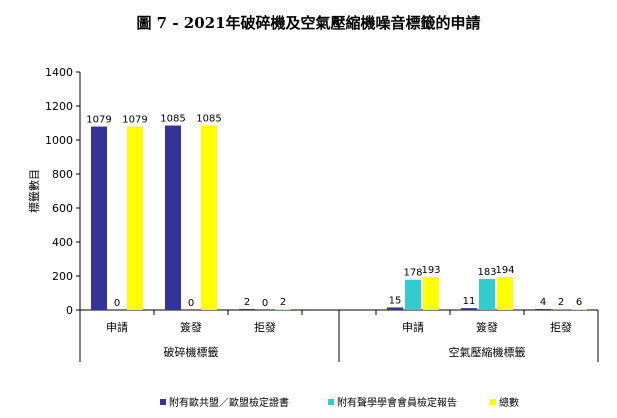  I want to click on y-tick-label: 0, so click(69, 310).